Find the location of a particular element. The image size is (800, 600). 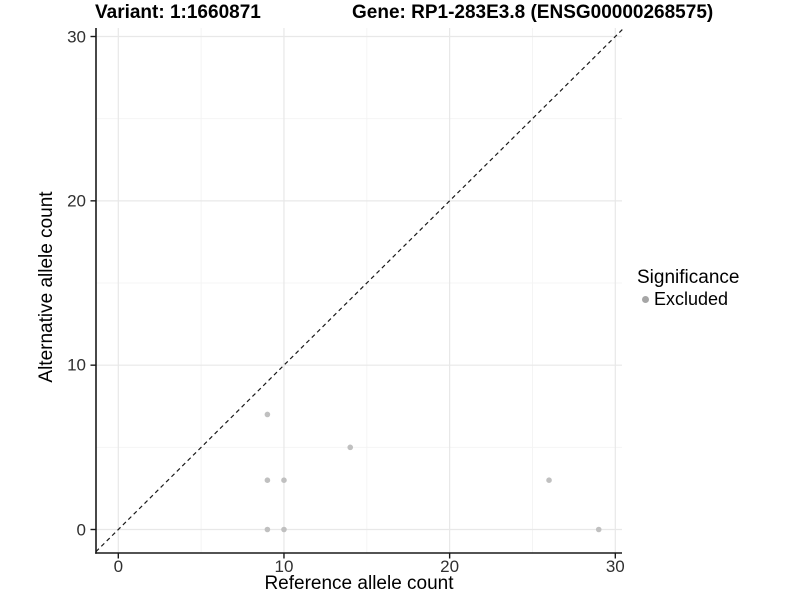

y-tick-label: 30 is located at coordinates (76, 36).